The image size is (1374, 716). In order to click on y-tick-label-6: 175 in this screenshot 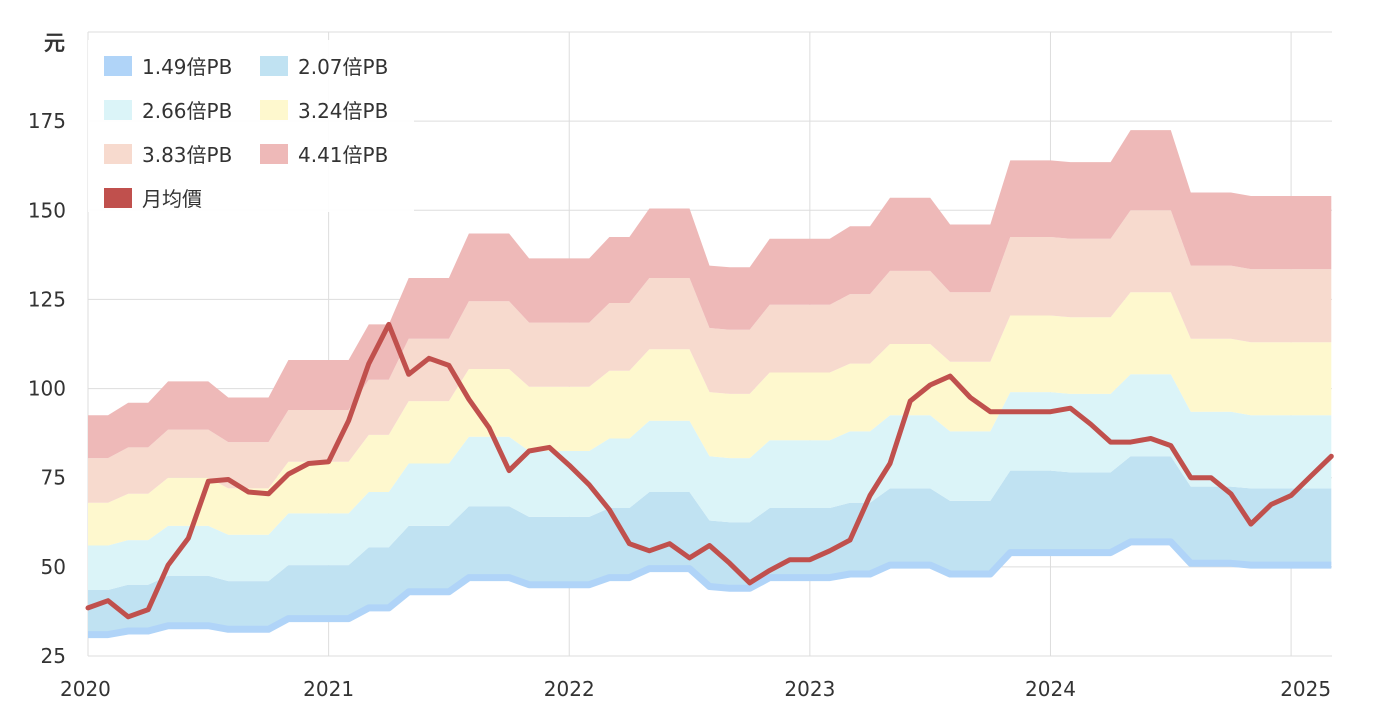, I will do `click(47, 121)`.